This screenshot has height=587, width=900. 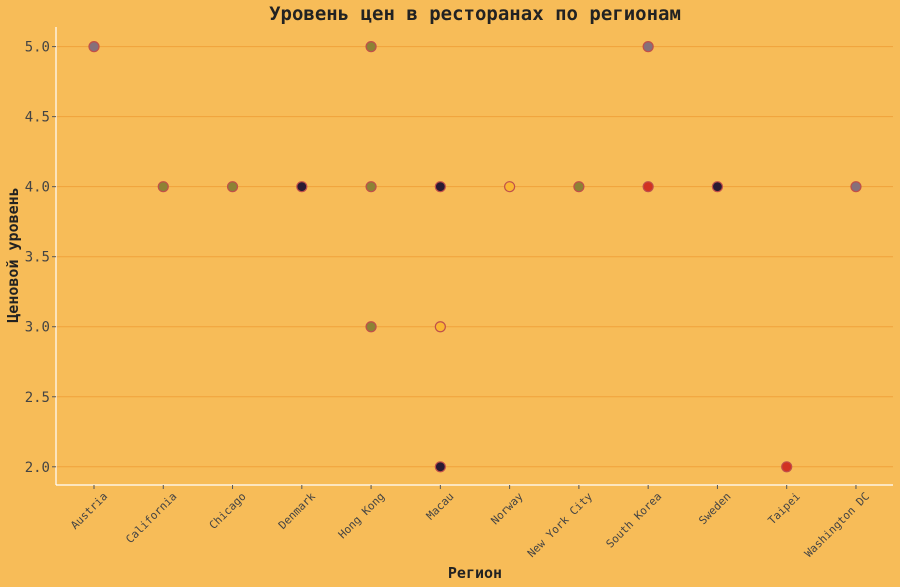 What do you see at coordinates (475, 573) in the screenshot?
I see `x-axis-label: Регион` at bounding box center [475, 573].